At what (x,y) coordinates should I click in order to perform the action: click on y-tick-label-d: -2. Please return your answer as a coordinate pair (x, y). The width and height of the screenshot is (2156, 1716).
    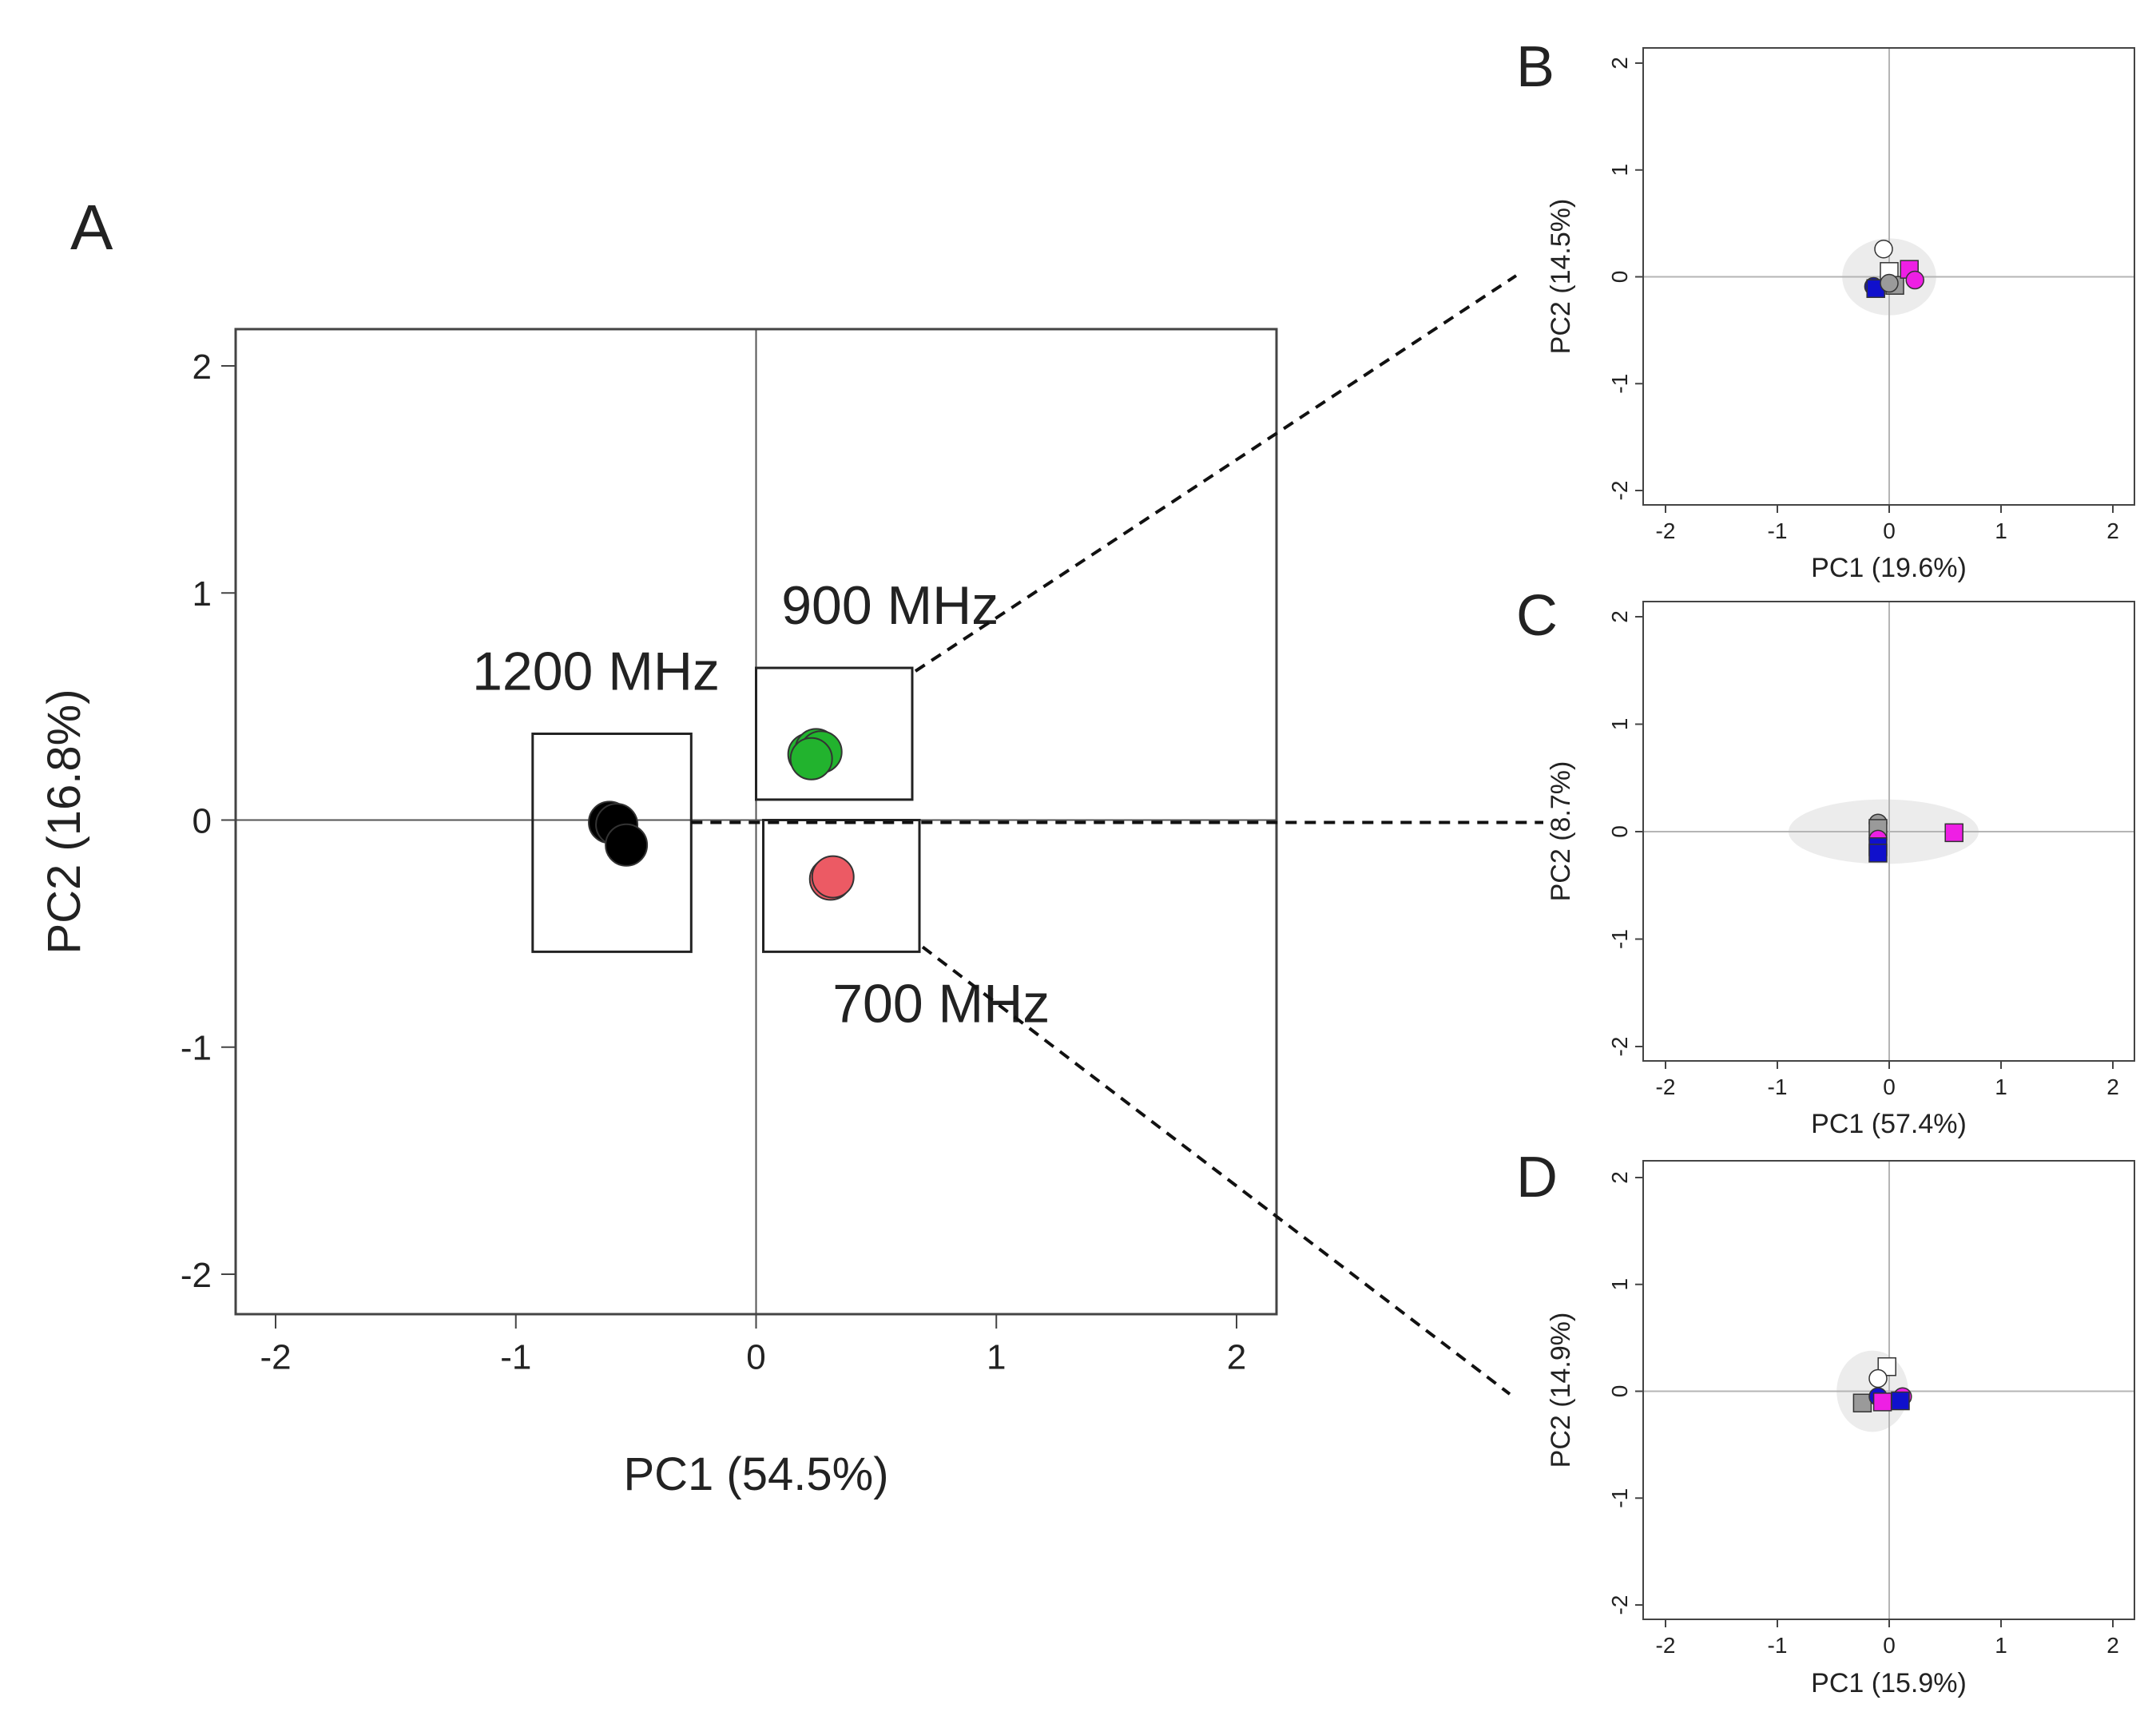
    Looking at the image, I should click on (1619, 1605).